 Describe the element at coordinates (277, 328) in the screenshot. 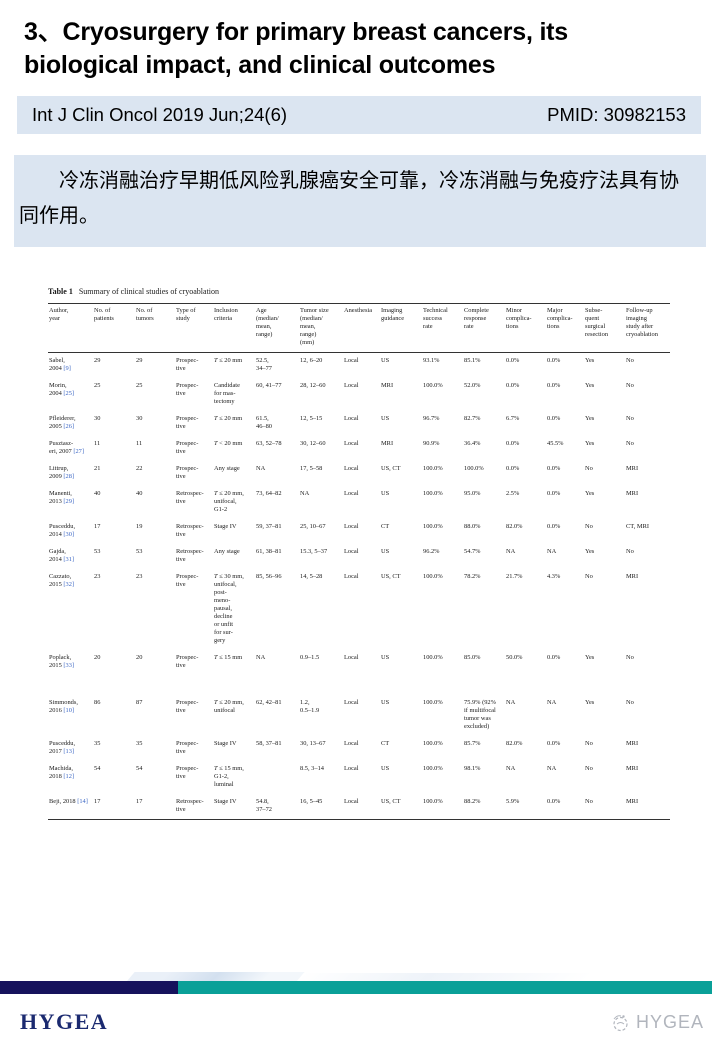

I see `col-age: Age (median/ mean, range)` at that location.